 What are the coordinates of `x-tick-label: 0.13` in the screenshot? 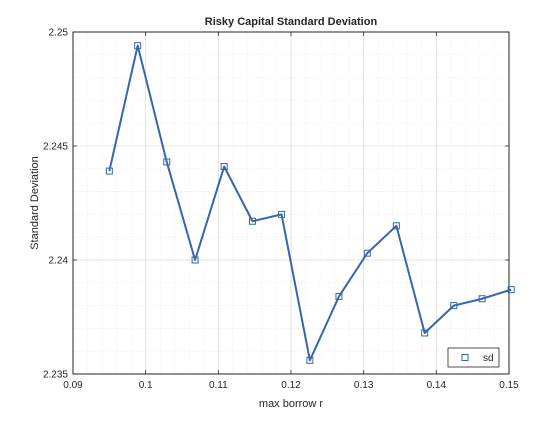 It's located at (364, 385).